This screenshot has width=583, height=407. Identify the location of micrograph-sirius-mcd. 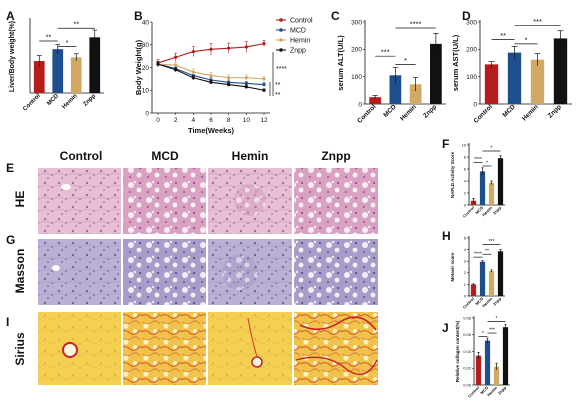
(164, 348).